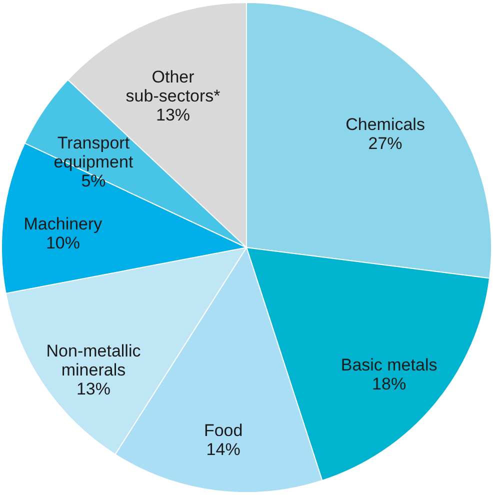 This screenshot has width=493, height=495. Describe the element at coordinates (63, 224) in the screenshot. I see `slice-label: Machinery` at that location.